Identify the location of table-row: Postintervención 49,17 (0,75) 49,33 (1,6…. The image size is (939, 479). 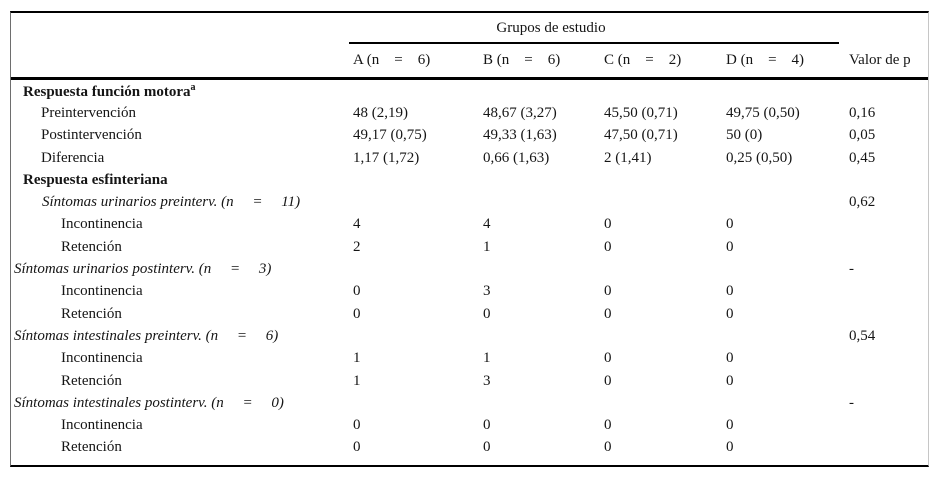
(469, 136).